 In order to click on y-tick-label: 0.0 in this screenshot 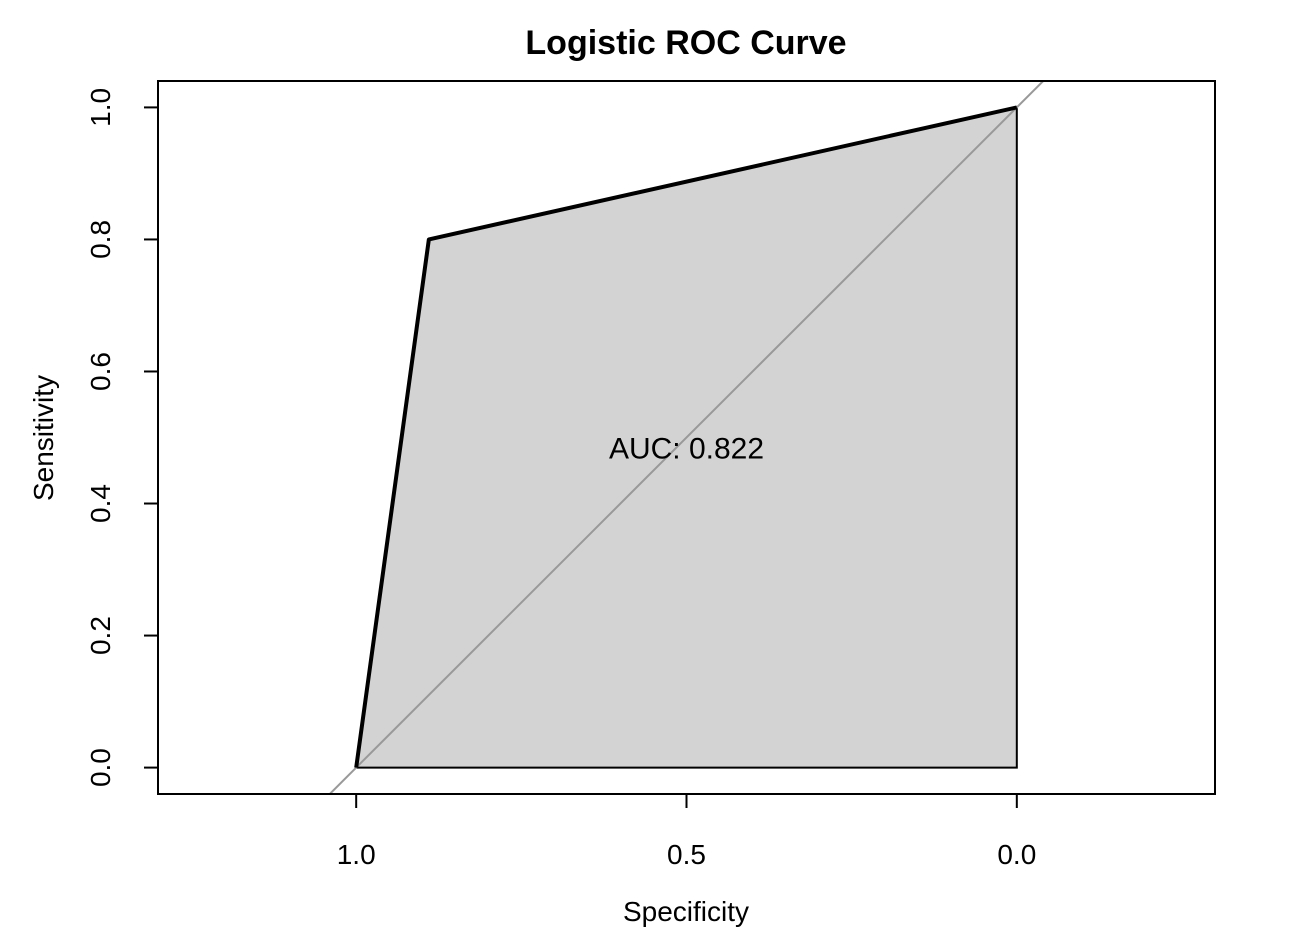, I will do `click(100, 767)`.